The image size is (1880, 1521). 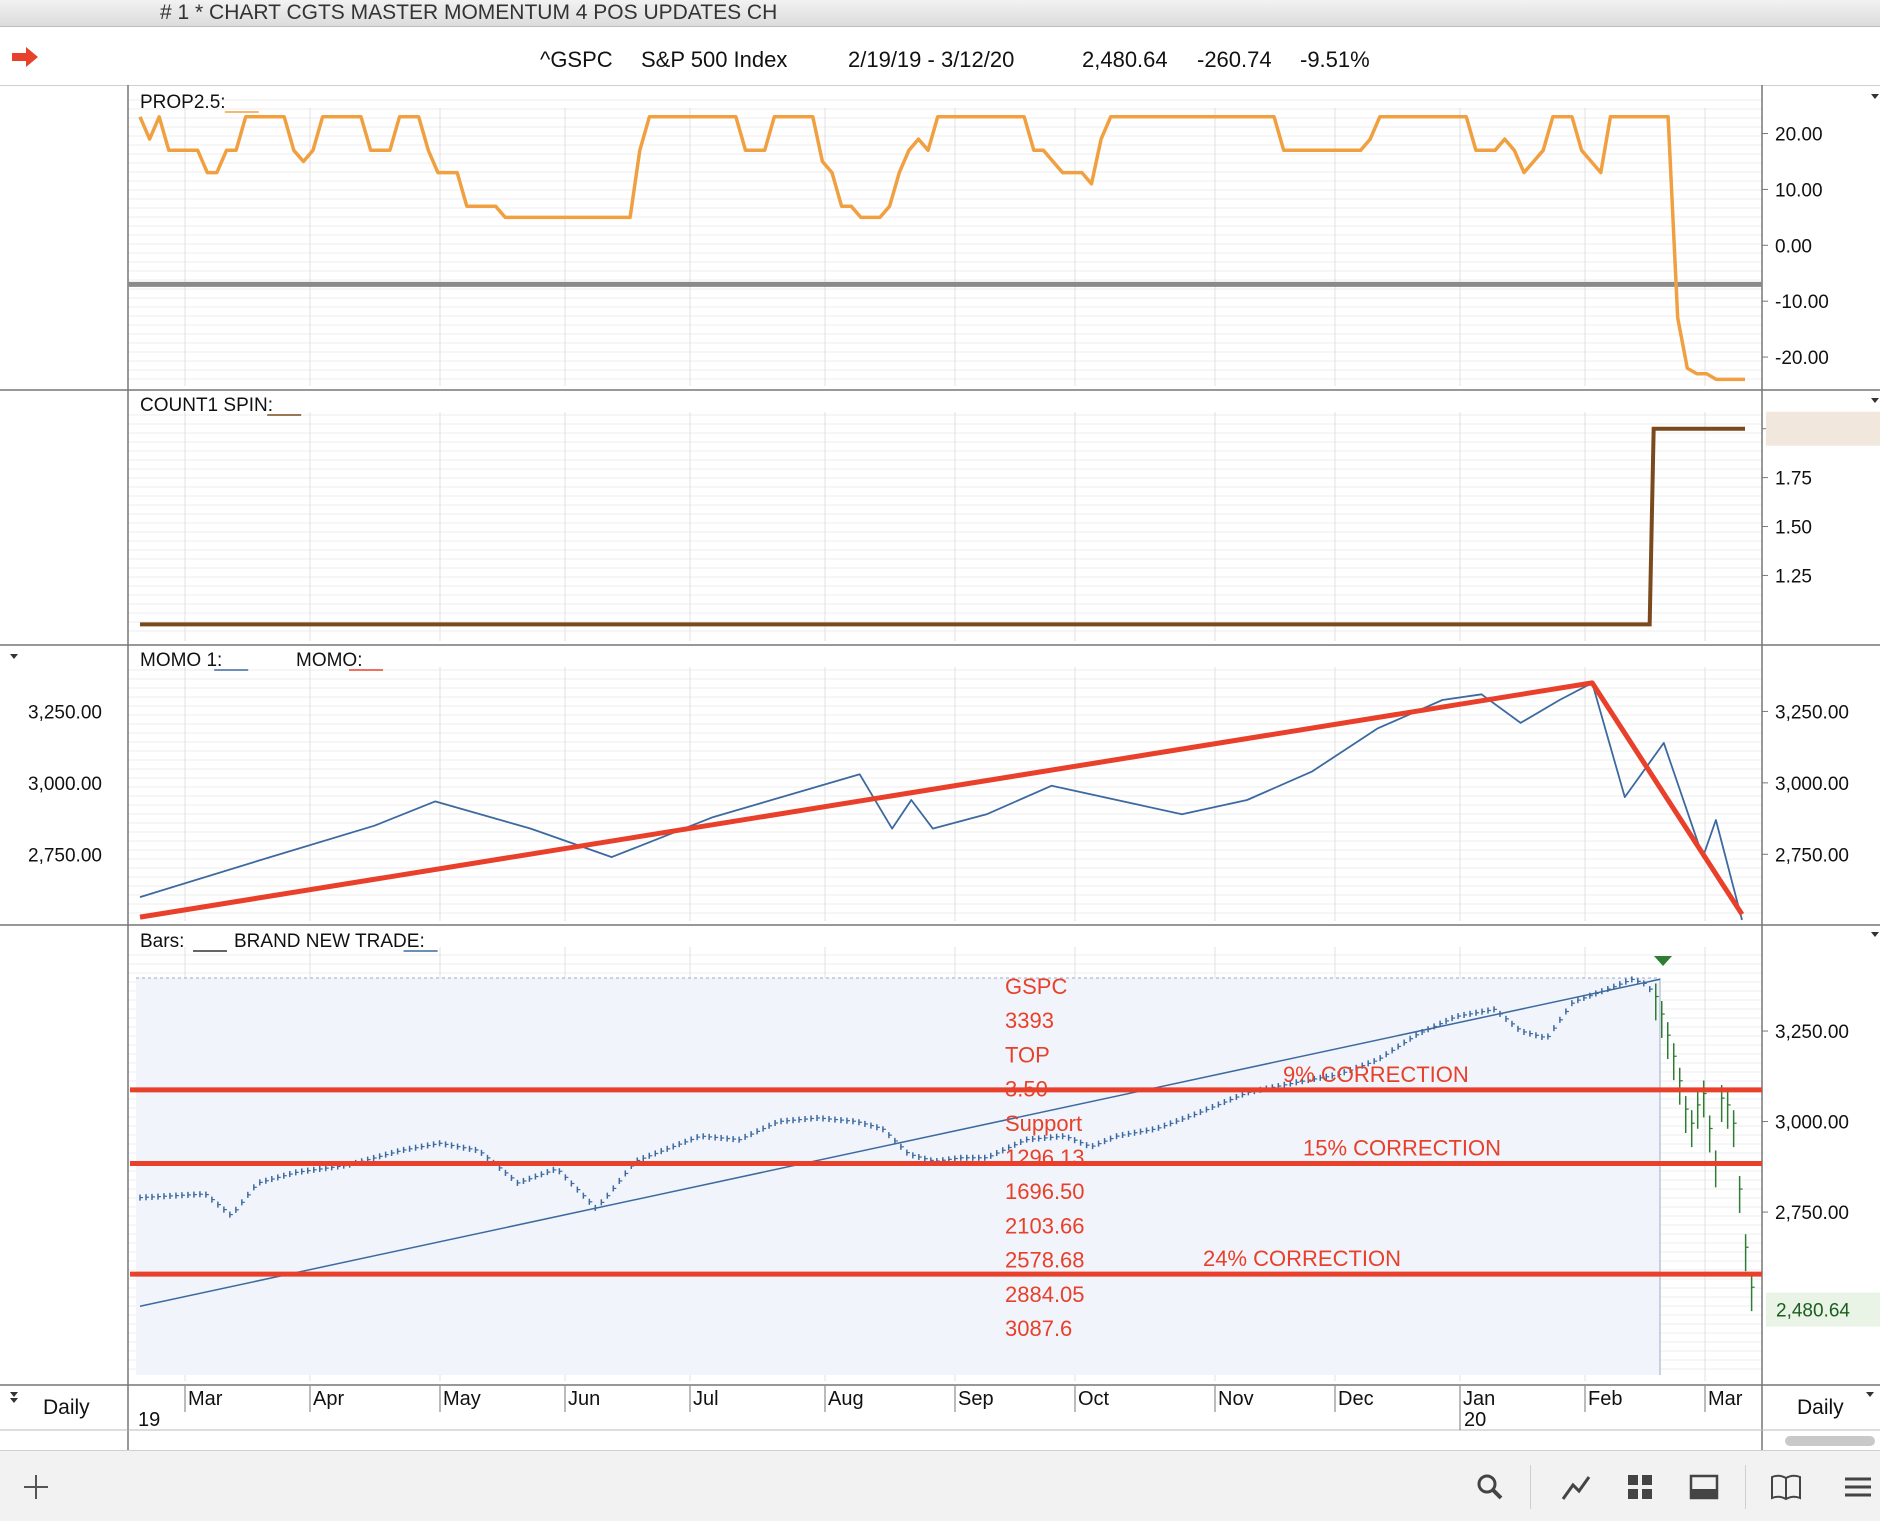 What do you see at coordinates (1802, 302) in the screenshot?
I see `ytick-right: -10.00` at bounding box center [1802, 302].